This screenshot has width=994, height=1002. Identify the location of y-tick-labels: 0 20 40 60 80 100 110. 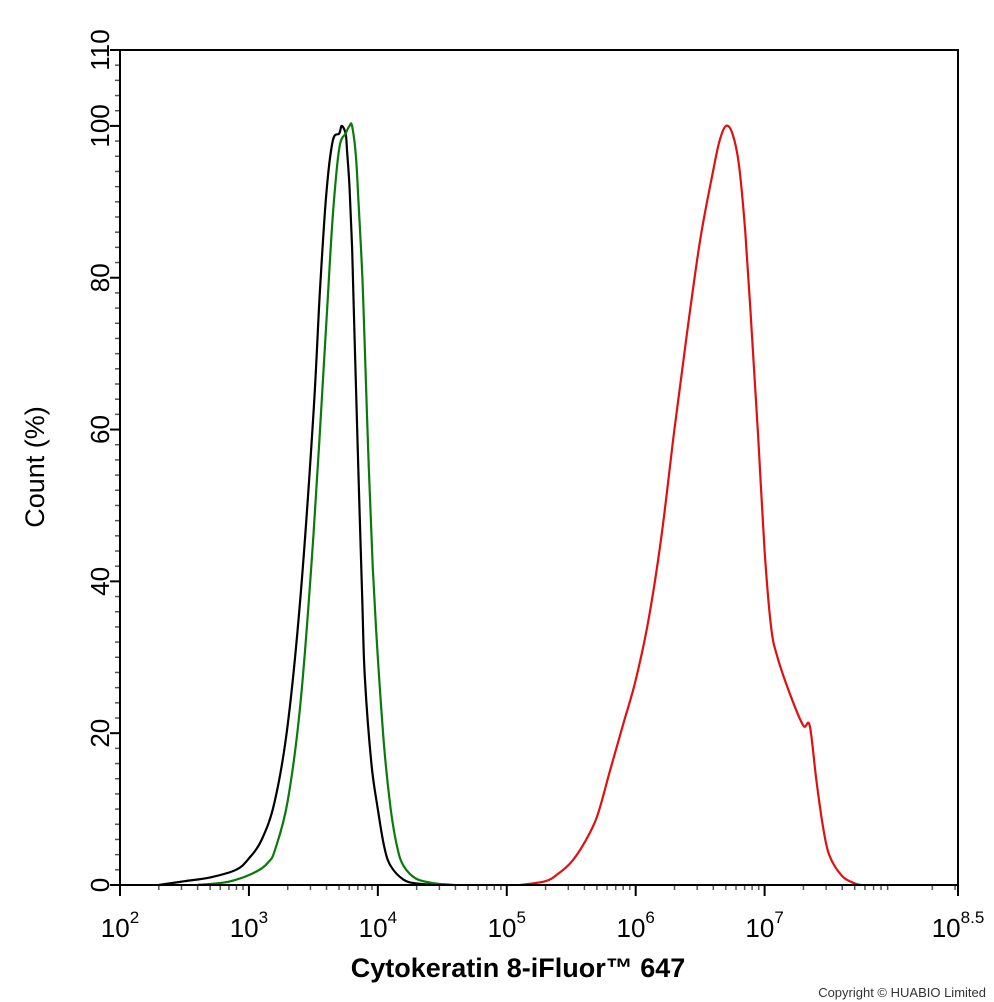
(100, 460).